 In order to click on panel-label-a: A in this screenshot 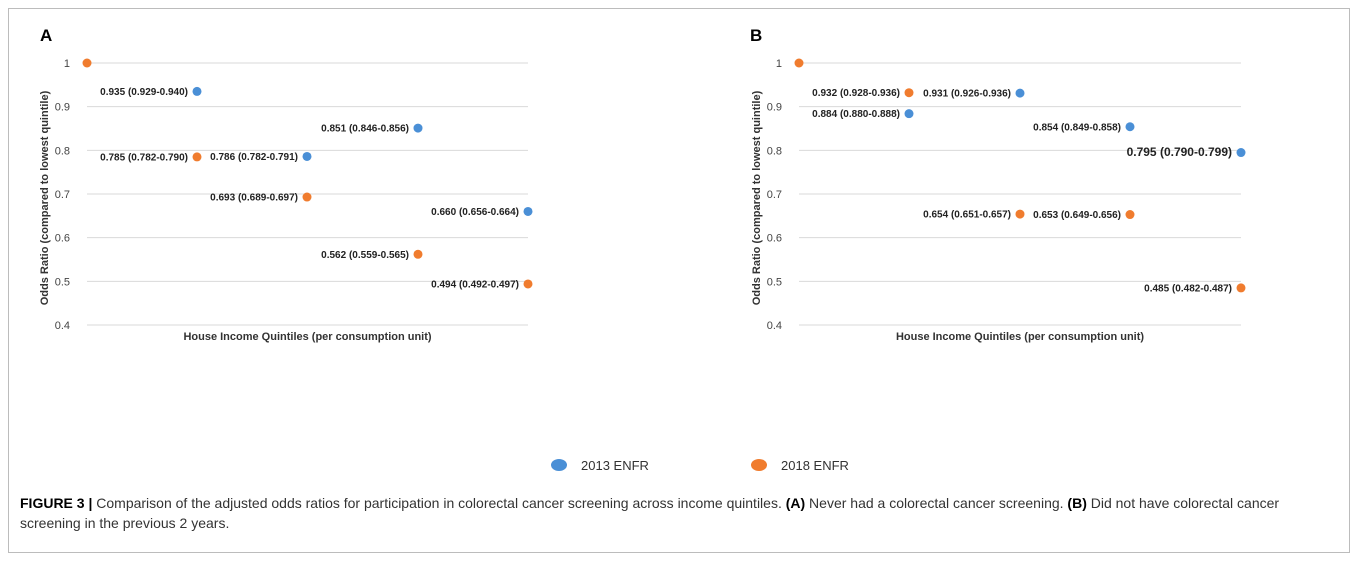, I will do `click(46, 35)`.